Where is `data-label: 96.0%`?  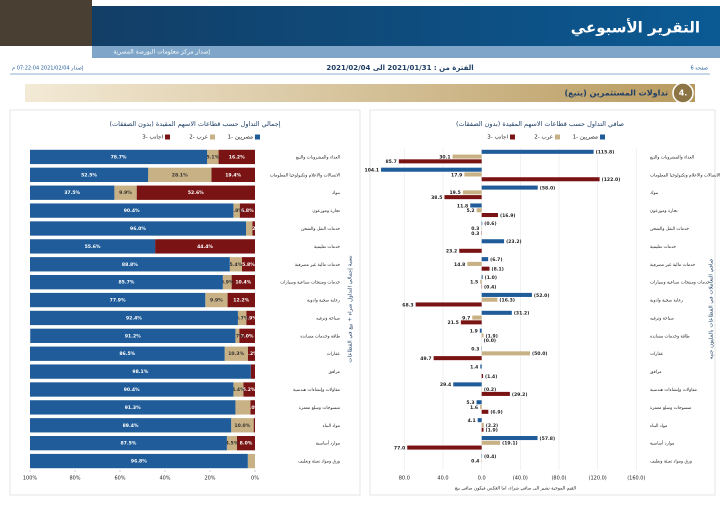 data-label: 96.0% is located at coordinates (138, 229).